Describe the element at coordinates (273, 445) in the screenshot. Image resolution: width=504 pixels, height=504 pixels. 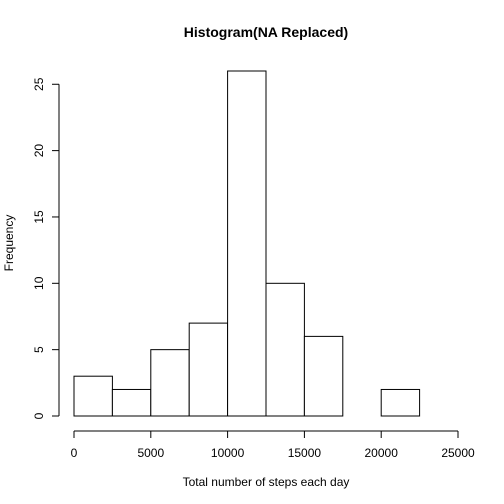
I see `x-axis-ticks: 0 5000 10000 15000 20000 25000` at that location.